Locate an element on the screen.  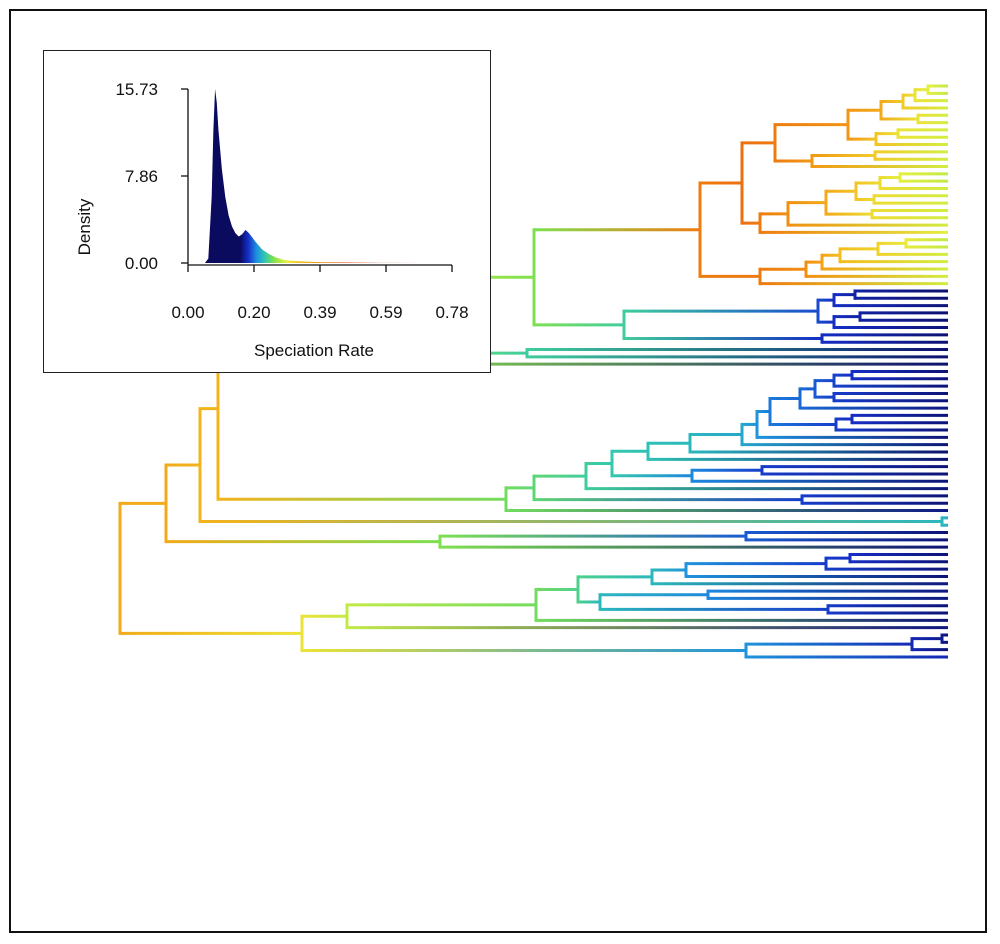
x-tick-label: 0.59 is located at coordinates (385, 312).